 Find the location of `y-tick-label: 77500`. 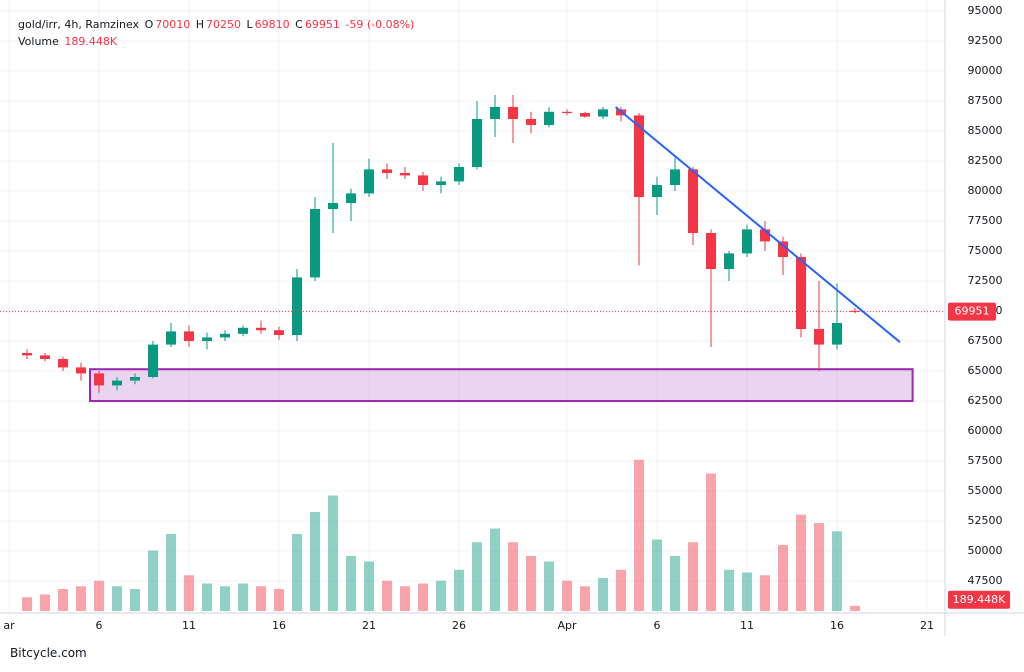

y-tick-label: 77500 is located at coordinates (985, 220).